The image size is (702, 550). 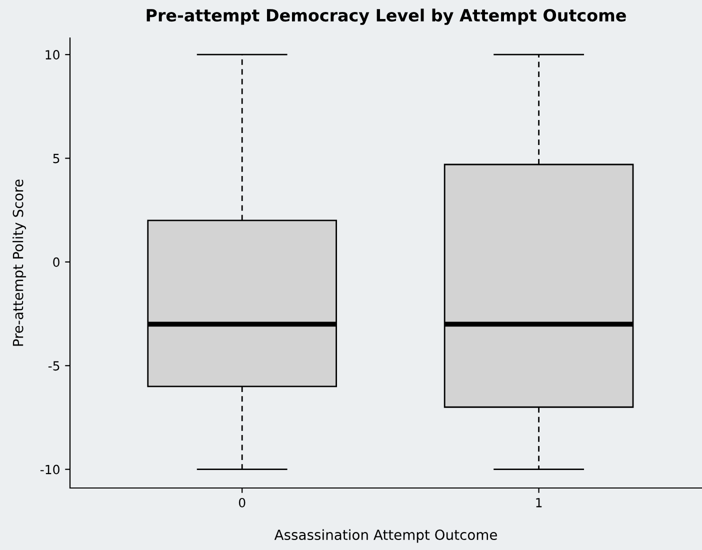 I want to click on x-axis-title: Assassination Attempt Outcome, so click(x=385, y=536).